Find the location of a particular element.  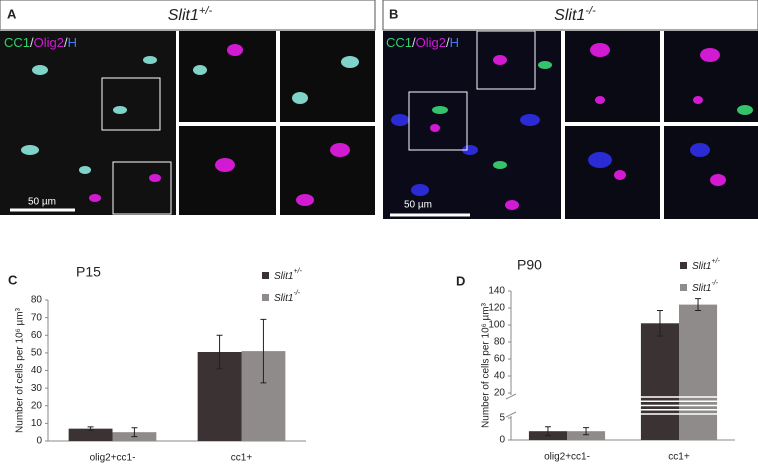

chart-title: P90 is located at coordinates (529, 265).